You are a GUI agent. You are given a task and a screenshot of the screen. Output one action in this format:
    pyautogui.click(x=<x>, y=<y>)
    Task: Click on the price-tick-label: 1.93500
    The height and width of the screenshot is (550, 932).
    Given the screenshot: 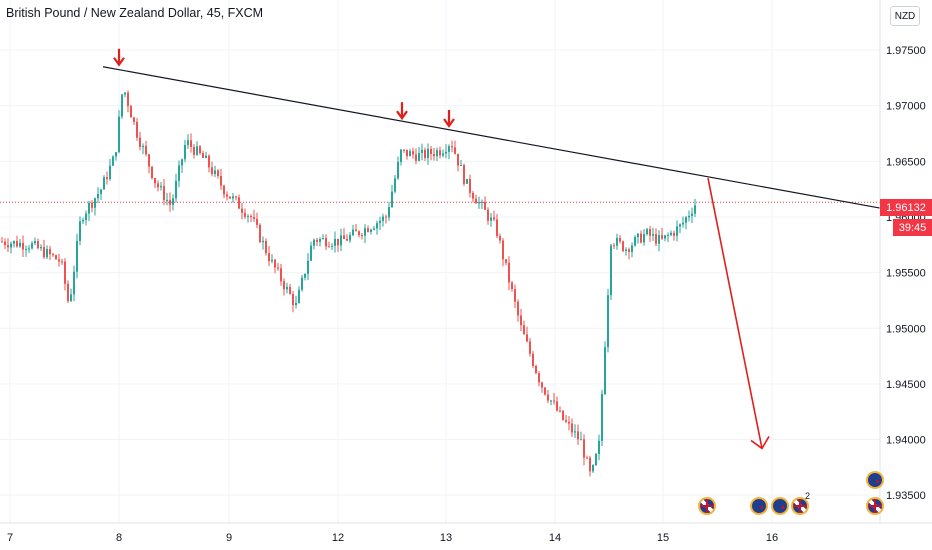 What is the action you would take?
    pyautogui.click(x=906, y=496)
    